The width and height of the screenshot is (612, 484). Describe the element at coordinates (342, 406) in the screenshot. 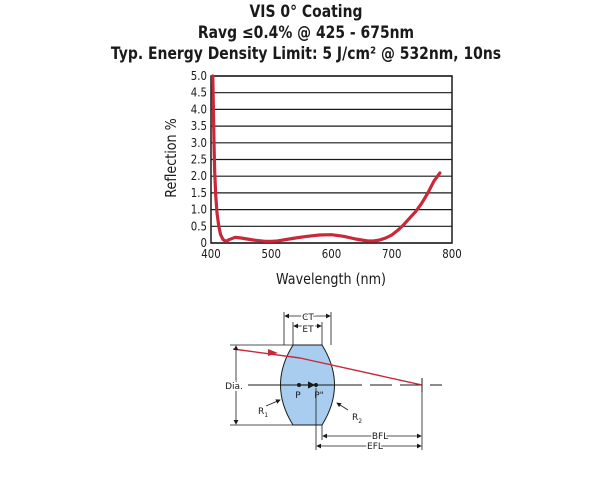

I see `r2-leader` at that location.